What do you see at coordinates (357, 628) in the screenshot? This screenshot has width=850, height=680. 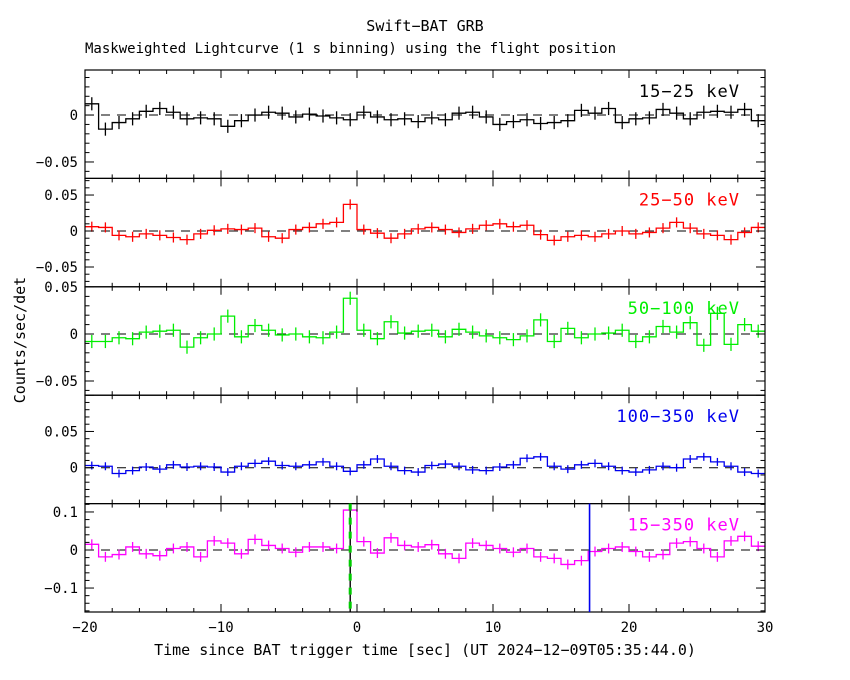 I see `x-tick-label: 0` at bounding box center [357, 628].